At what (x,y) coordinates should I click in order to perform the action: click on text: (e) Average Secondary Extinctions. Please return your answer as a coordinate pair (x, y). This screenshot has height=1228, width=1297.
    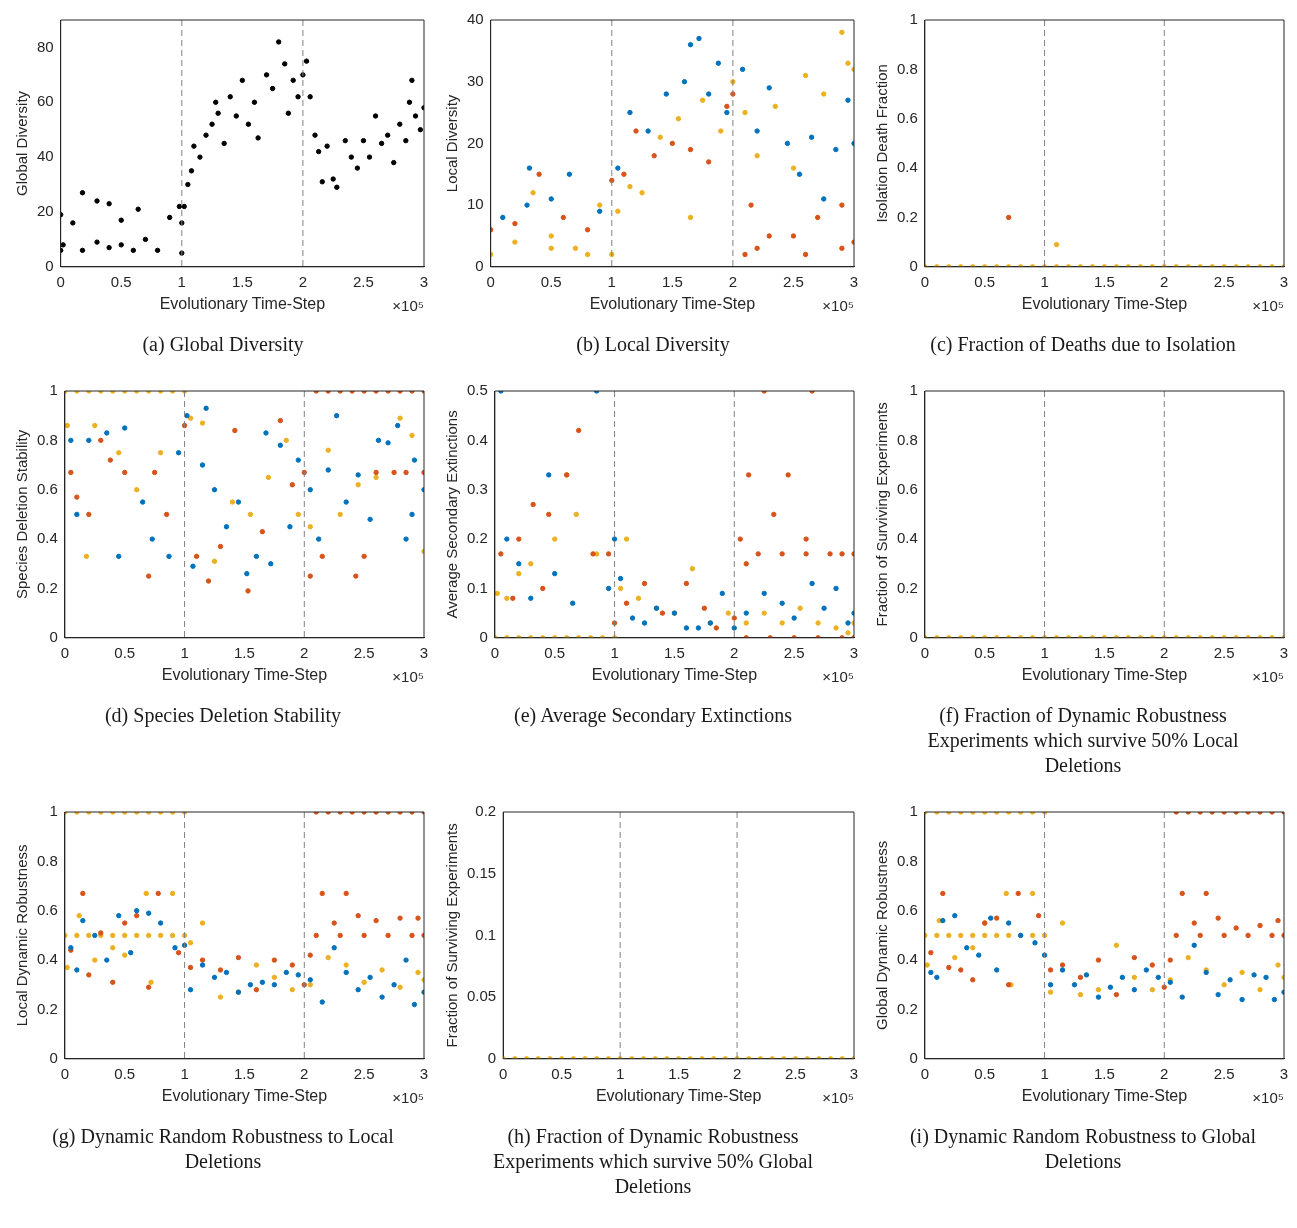
    Looking at the image, I should click on (653, 715).